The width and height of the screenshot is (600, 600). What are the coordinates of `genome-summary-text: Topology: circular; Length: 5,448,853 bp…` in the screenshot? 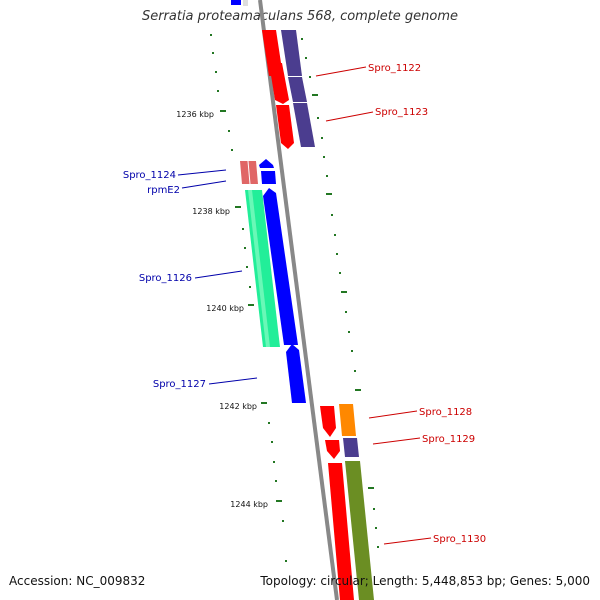 It's located at (425, 581).